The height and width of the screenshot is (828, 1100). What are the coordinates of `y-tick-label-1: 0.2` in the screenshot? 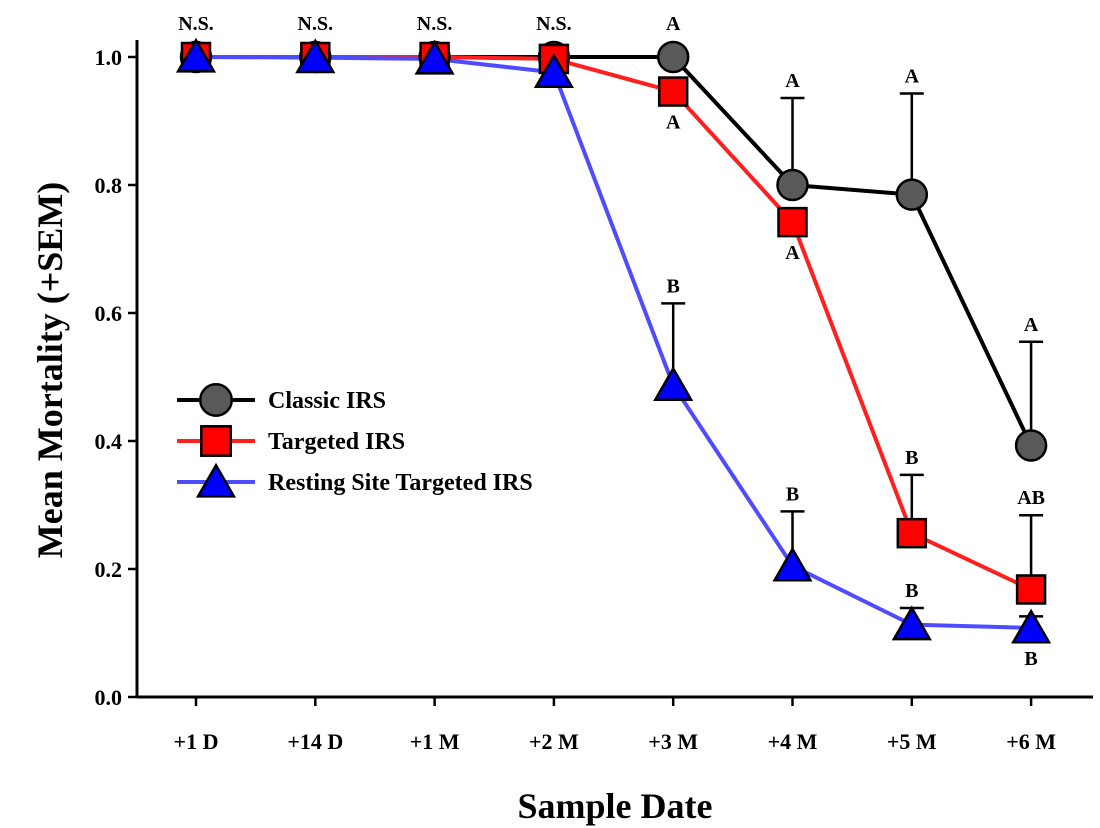 It's located at (109, 569).